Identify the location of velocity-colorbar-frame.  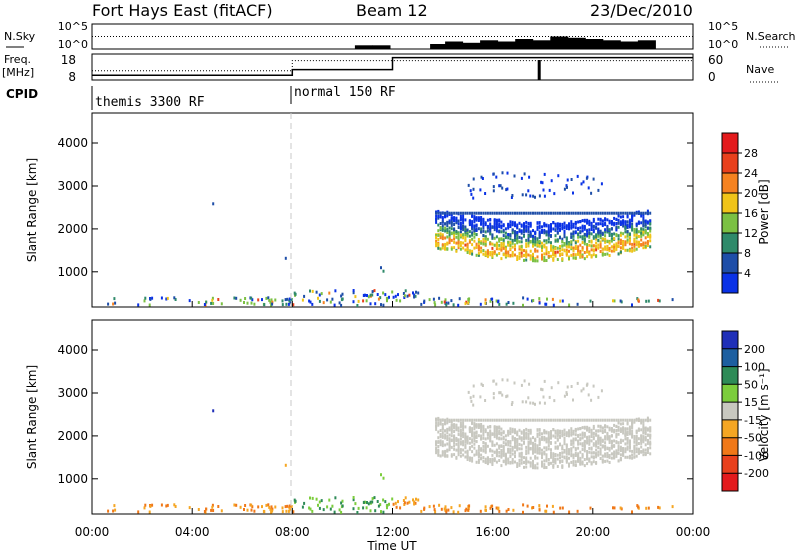
(730, 411).